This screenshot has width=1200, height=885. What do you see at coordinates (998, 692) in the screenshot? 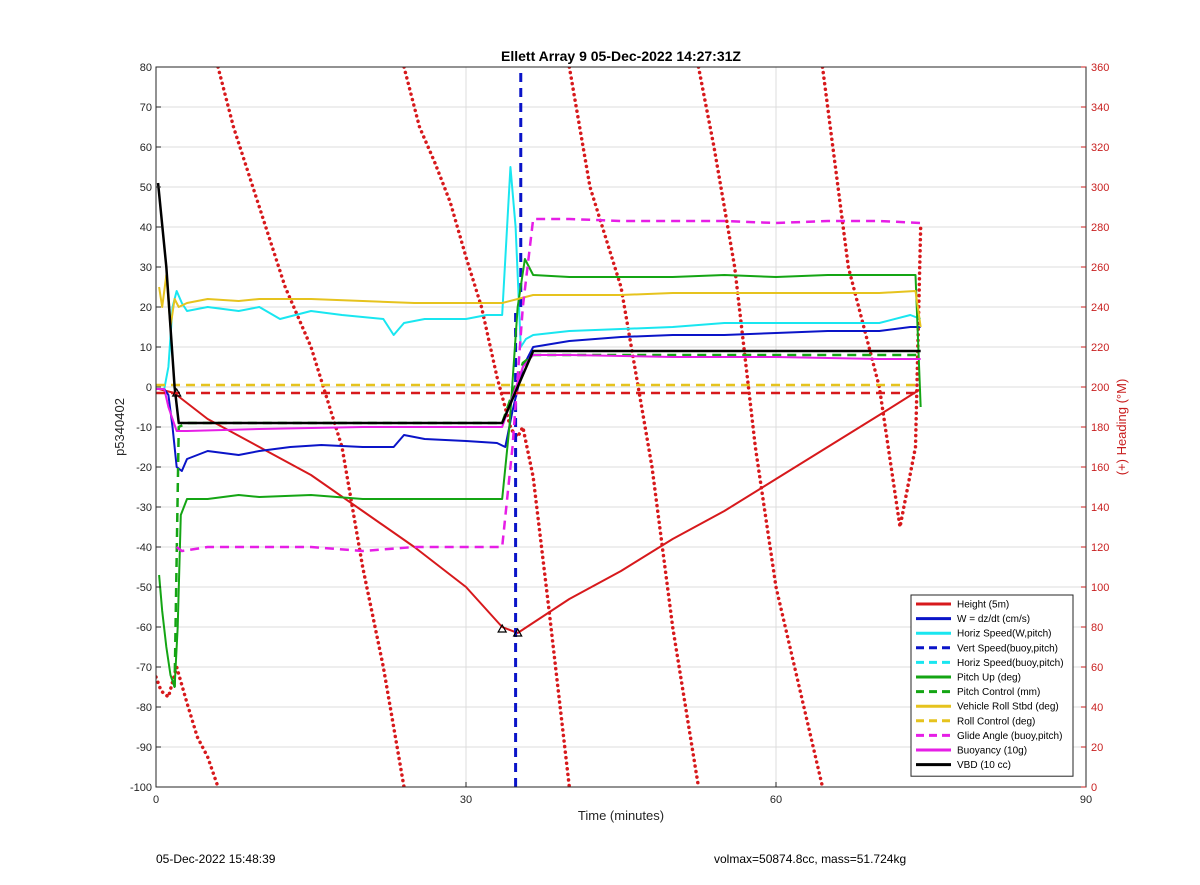
I see `legend-entry: Pitch Control (mm)` at bounding box center [998, 692].